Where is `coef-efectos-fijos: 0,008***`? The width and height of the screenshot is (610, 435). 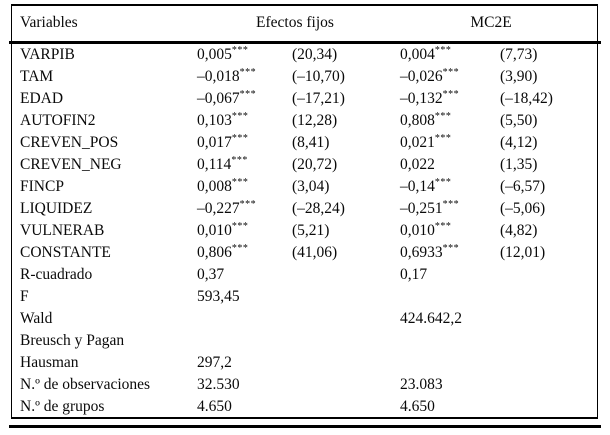 coef-efectos-fijos: 0,008*** is located at coordinates (223, 186).